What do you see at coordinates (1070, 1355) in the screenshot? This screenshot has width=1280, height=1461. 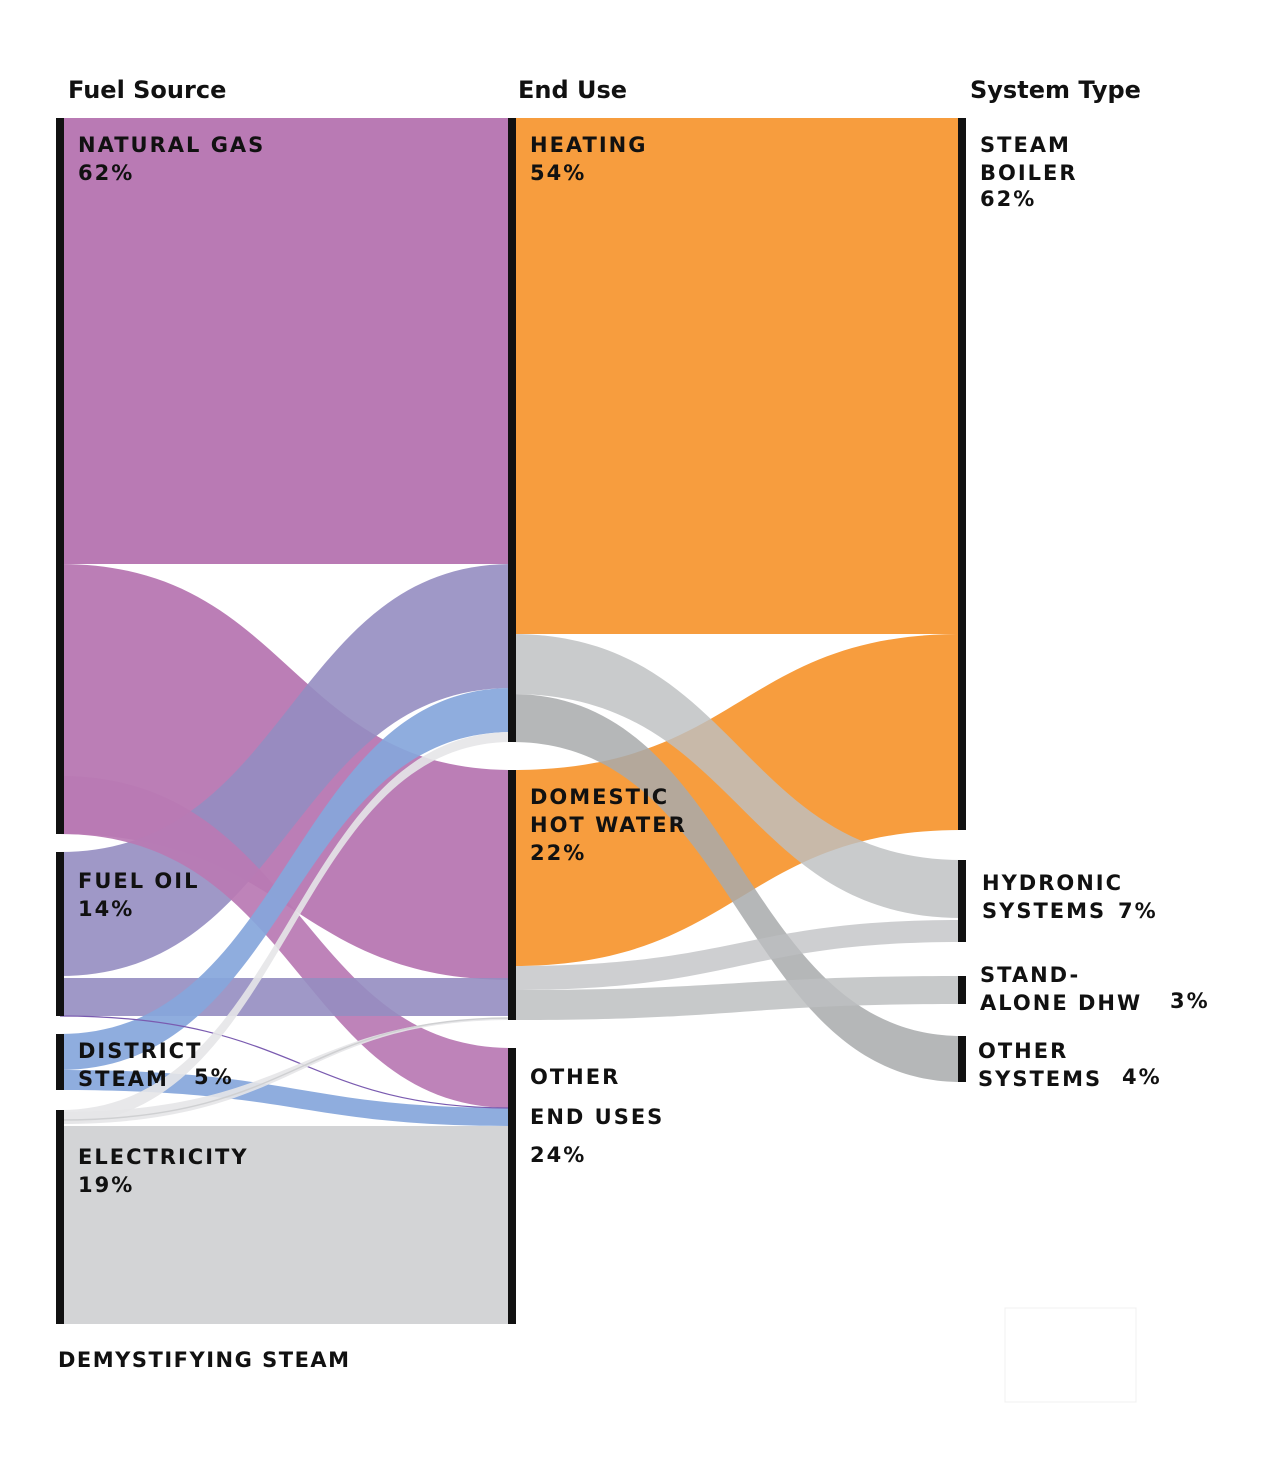 I see `empty-placeholder-box` at bounding box center [1070, 1355].